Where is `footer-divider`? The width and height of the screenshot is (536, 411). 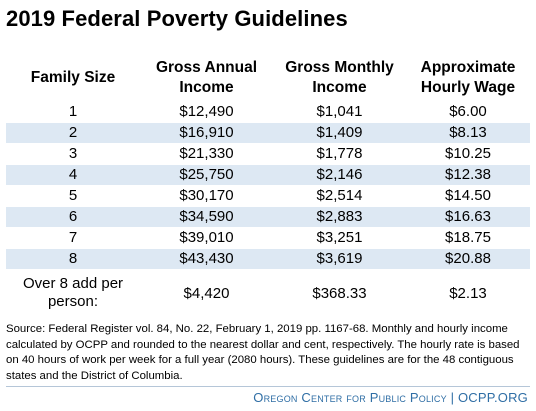 footer-divider is located at coordinates (268, 386).